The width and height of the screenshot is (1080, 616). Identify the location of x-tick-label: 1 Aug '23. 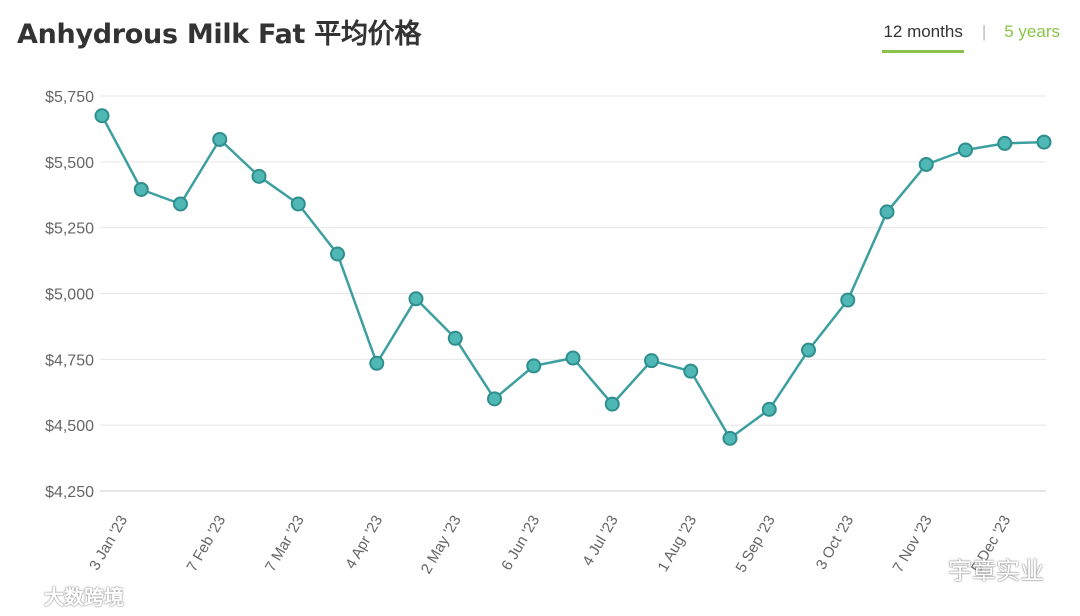
(677, 544).